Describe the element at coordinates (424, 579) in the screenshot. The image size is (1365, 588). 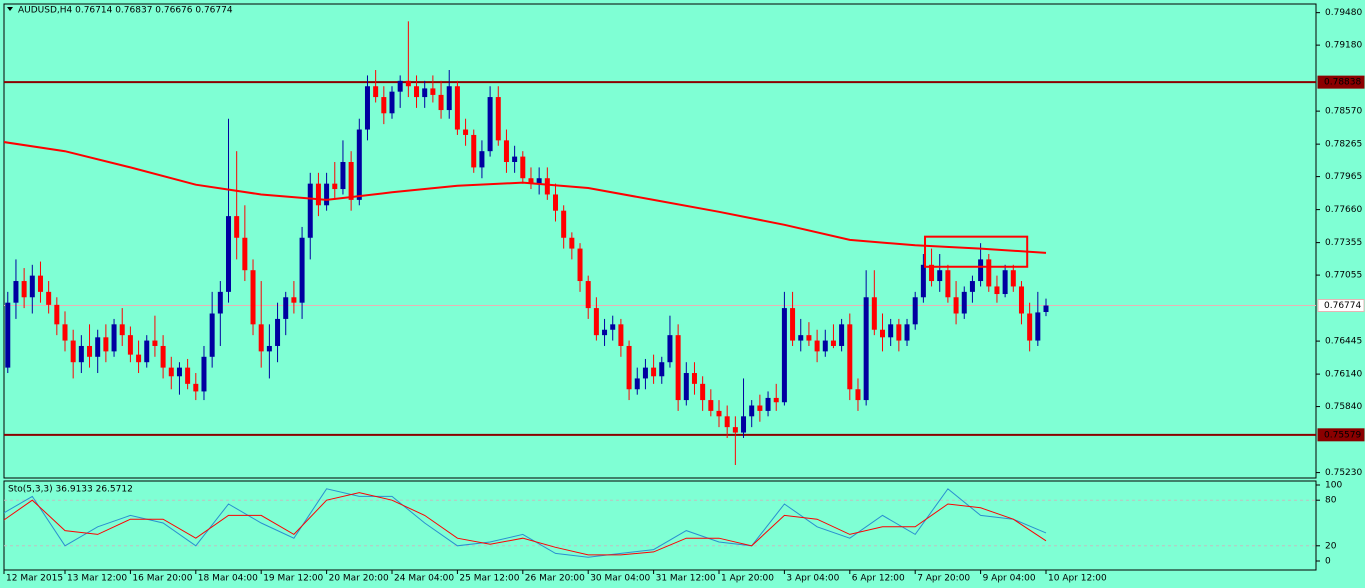
I see `x-tick-label: 24 Mar 04:00` at that location.